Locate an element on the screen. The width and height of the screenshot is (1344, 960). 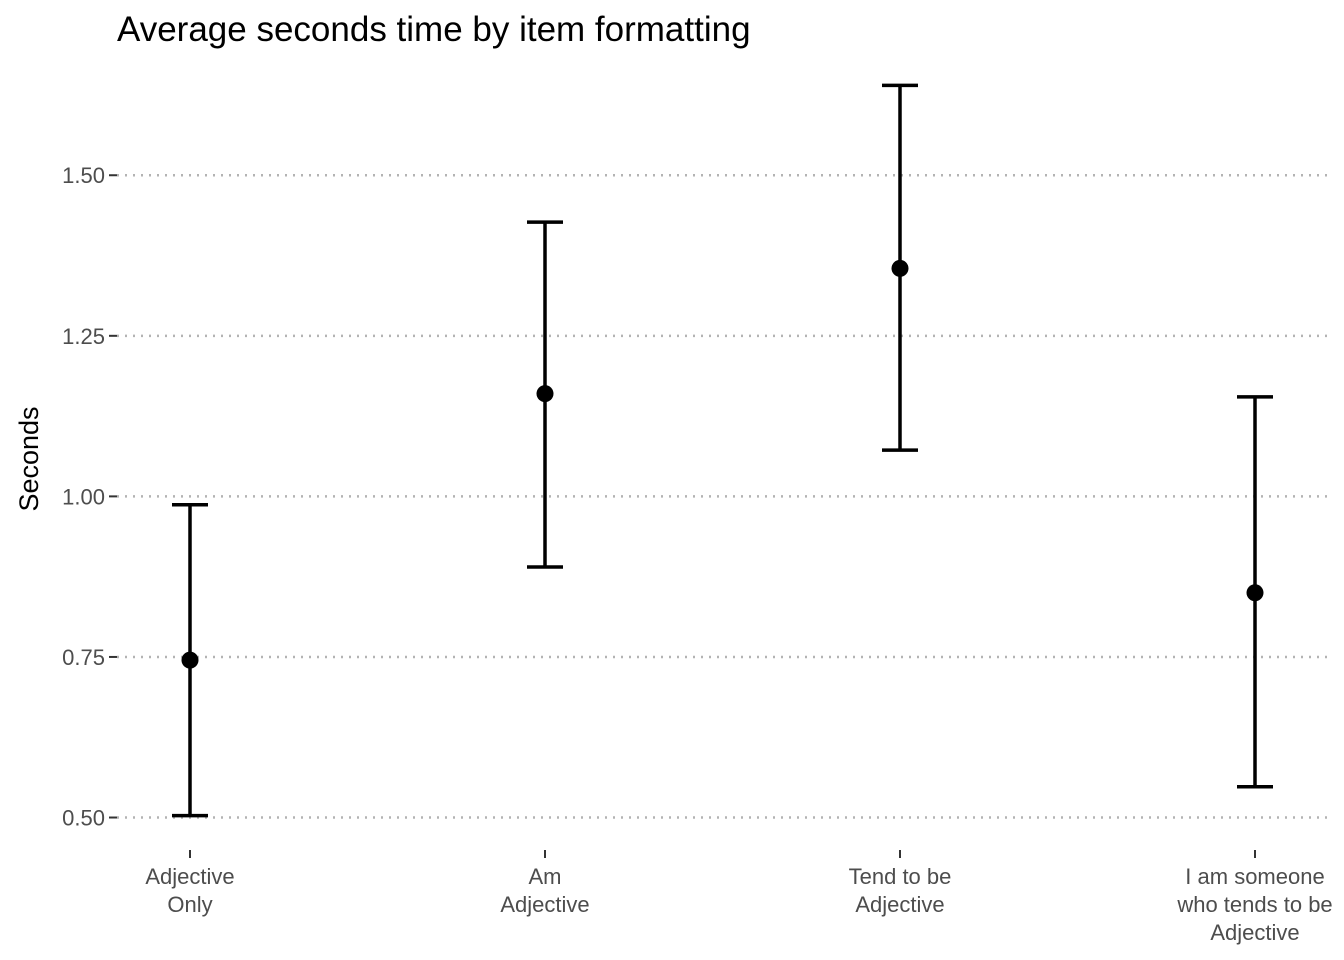
y-axis: 0.50 0.75 1.00 1.25 1.50 is located at coordinates (89, 497).